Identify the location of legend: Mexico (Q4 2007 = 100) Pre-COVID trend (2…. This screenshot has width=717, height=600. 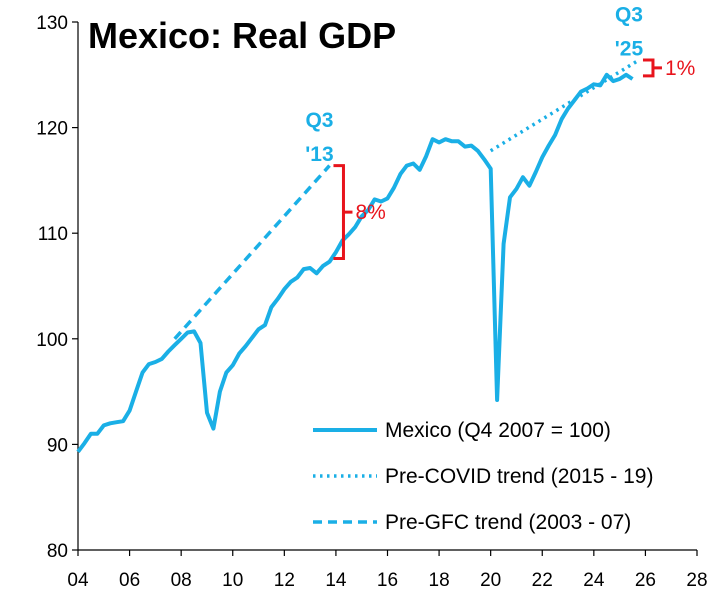
(483, 476).